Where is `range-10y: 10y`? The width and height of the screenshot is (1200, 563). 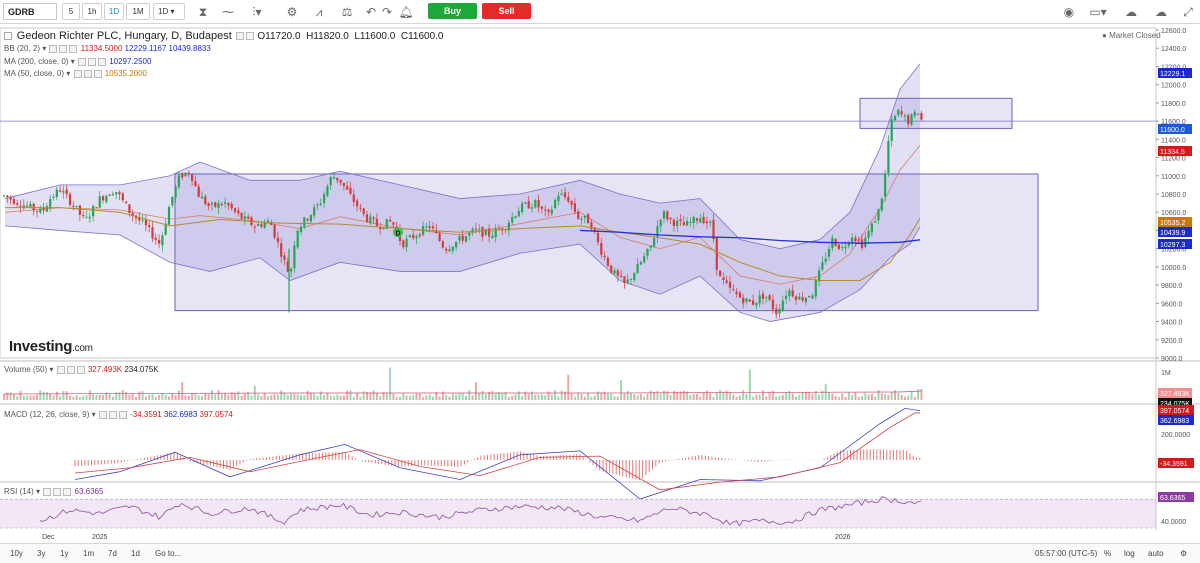
range-10y: 10y is located at coordinates (16, 553).